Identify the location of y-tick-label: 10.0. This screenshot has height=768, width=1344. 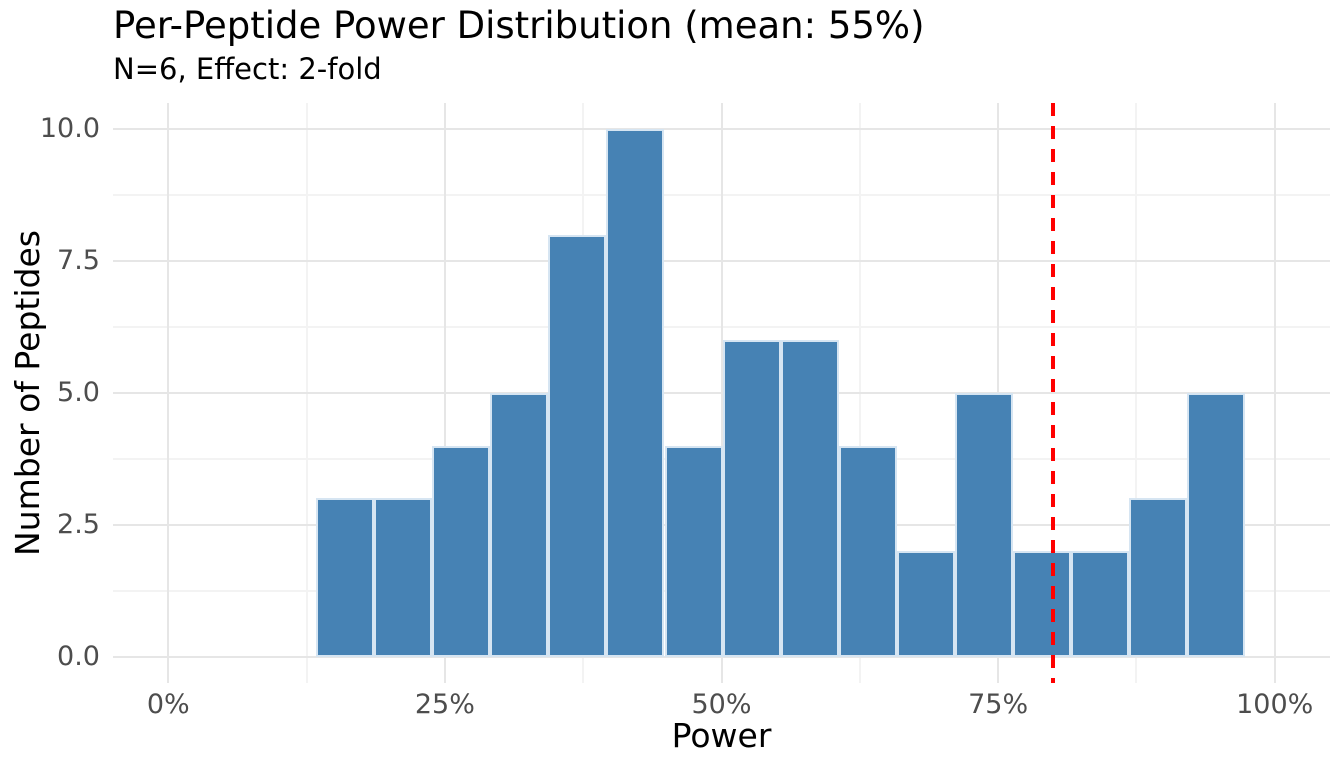
(69, 129).